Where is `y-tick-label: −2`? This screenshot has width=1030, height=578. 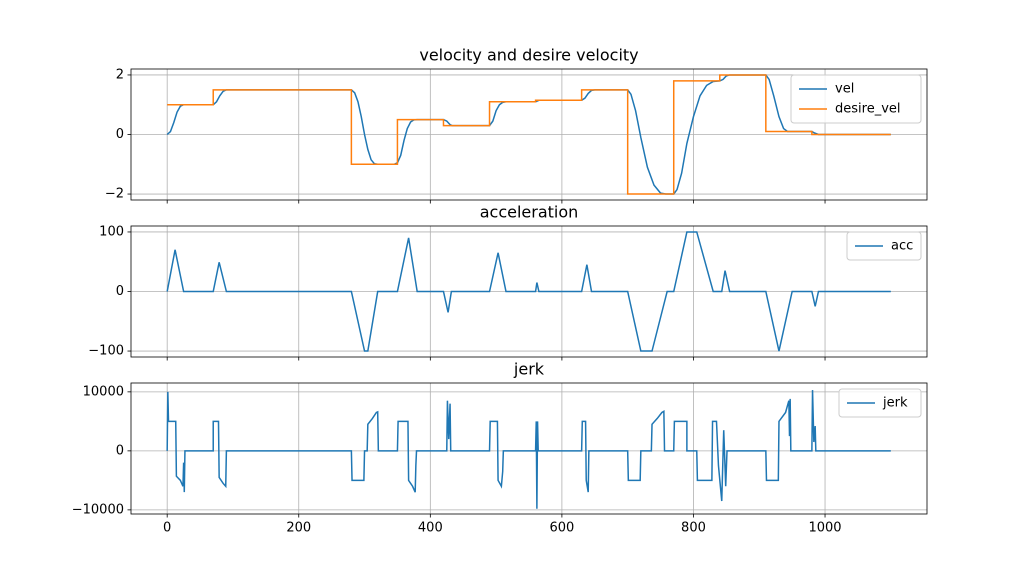 y-tick-label: −2 is located at coordinates (114, 194).